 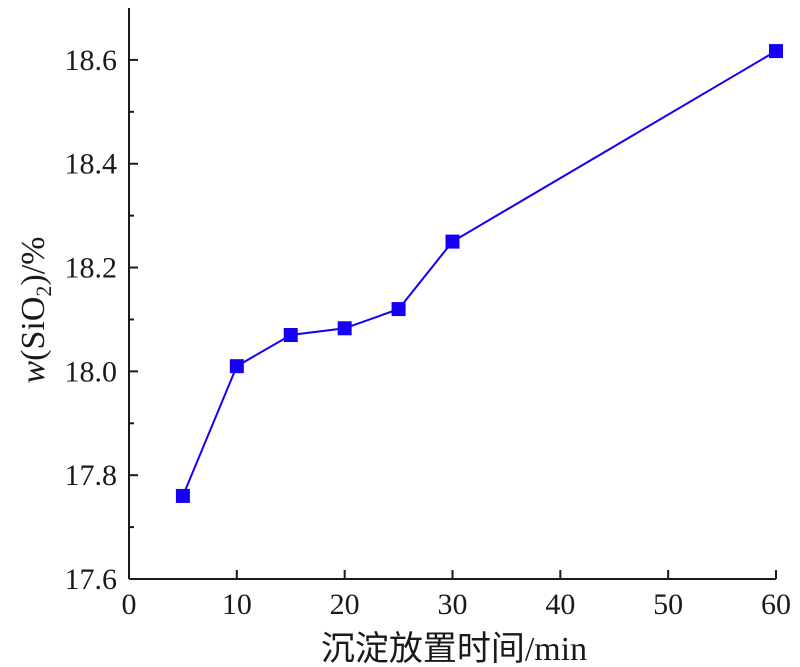 I want to click on y-axis-title-species: SiO, so click(x=33, y=323).